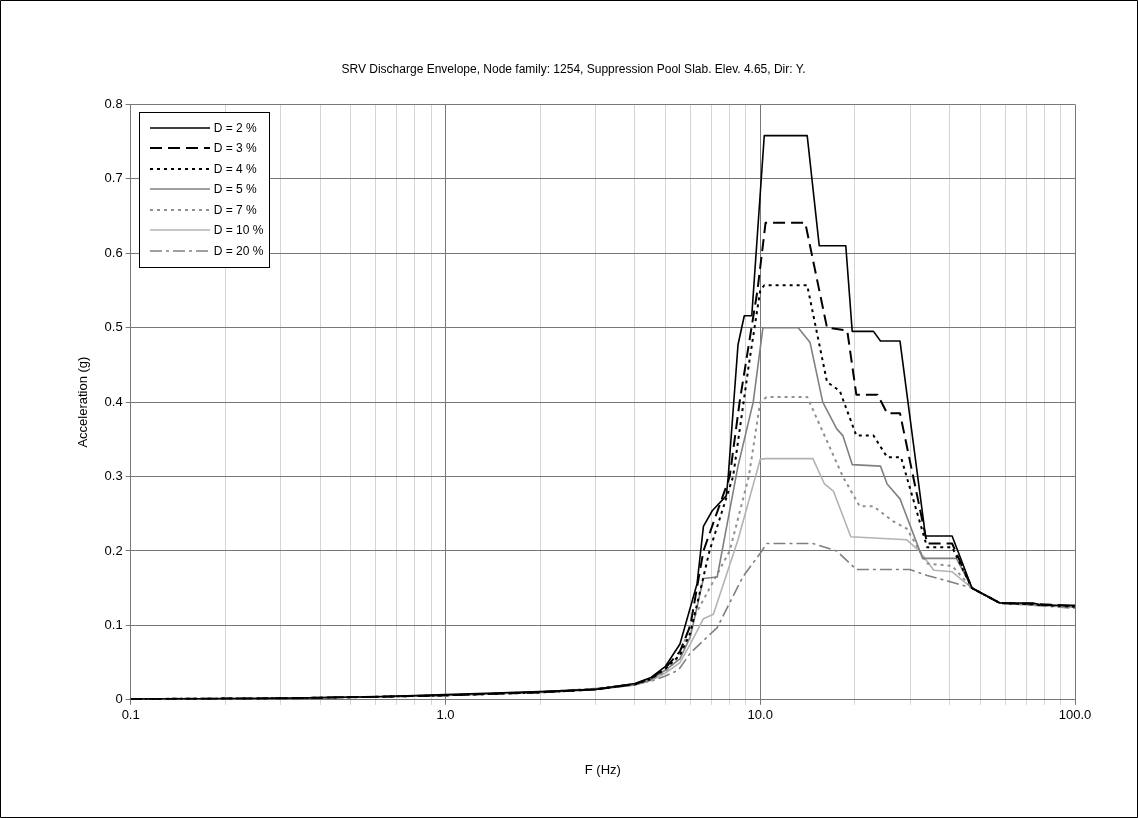 This screenshot has width=1138, height=818. Describe the element at coordinates (113, 476) in the screenshot. I see `y-tick-label: 0.3` at that location.